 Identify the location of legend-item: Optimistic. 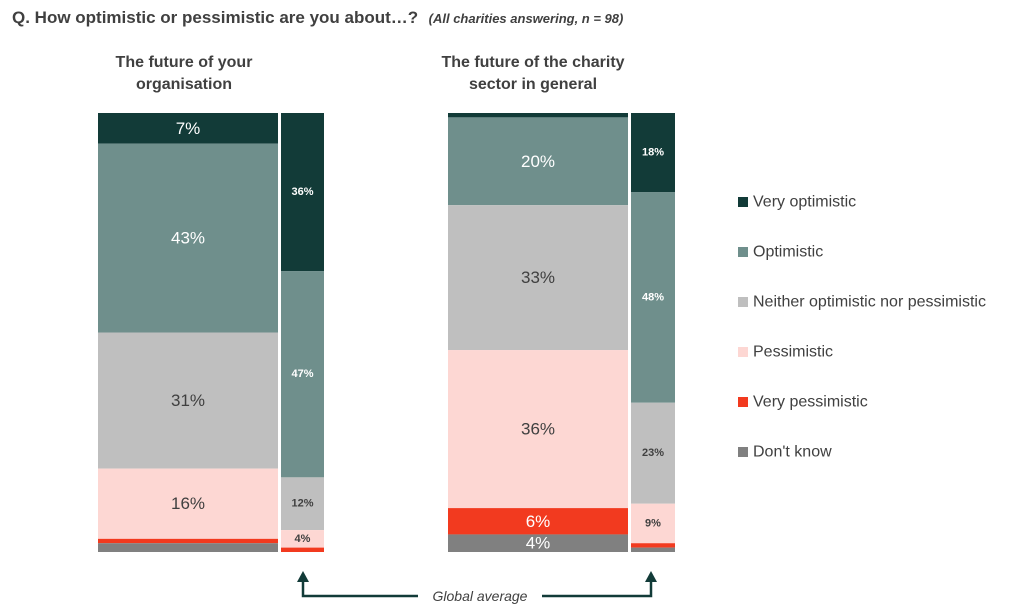
(780, 252).